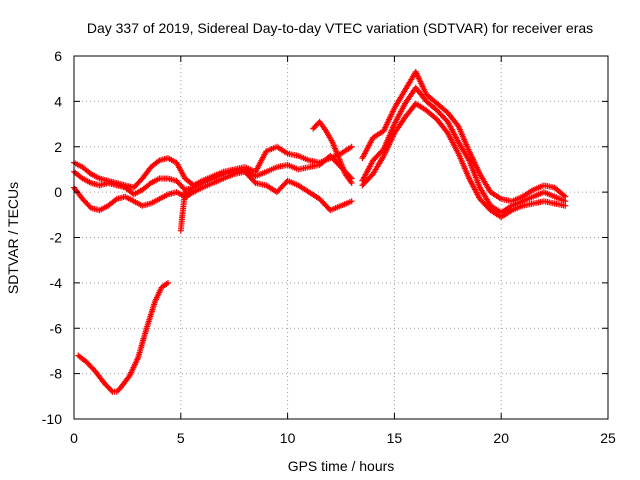 Image resolution: width=640 pixels, height=480 pixels. What do you see at coordinates (288, 438) in the screenshot?
I see `x-tick-label: 10` at bounding box center [288, 438].